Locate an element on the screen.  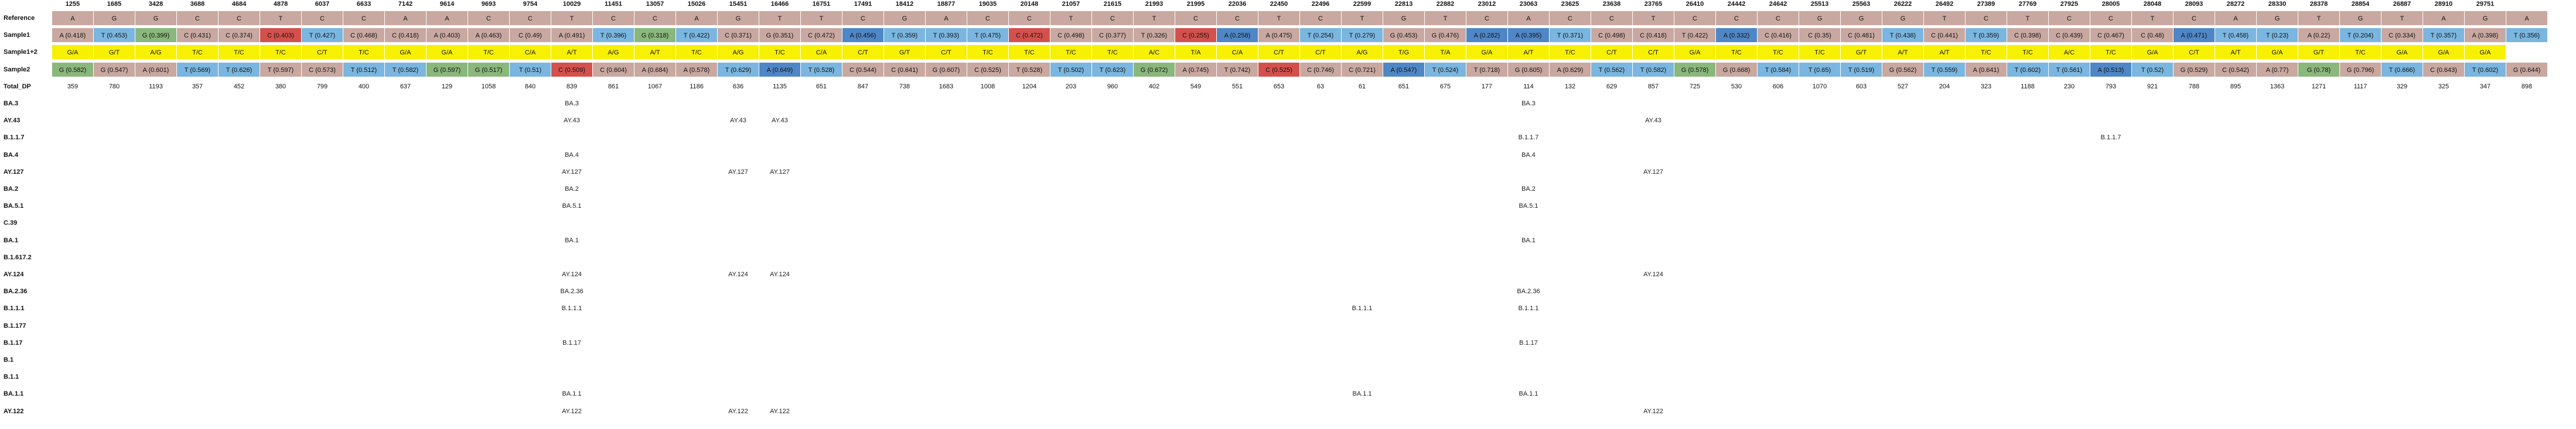
sample12-cell: A/G is located at coordinates (613, 52).